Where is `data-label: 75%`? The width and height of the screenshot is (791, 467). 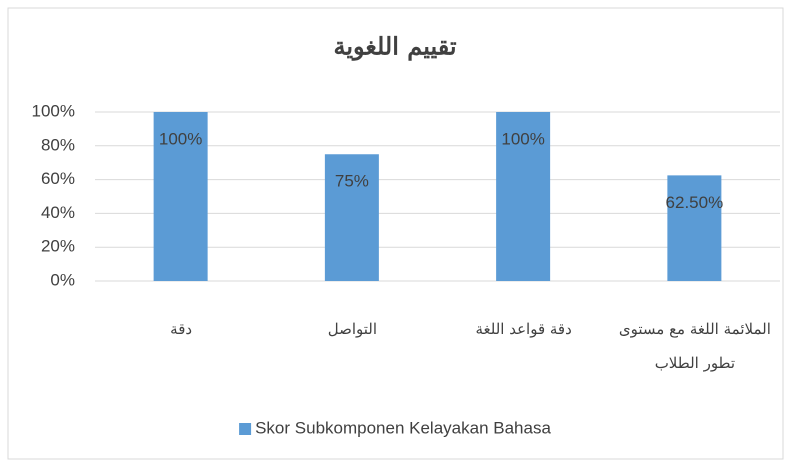
data-label: 75% is located at coordinates (352, 181).